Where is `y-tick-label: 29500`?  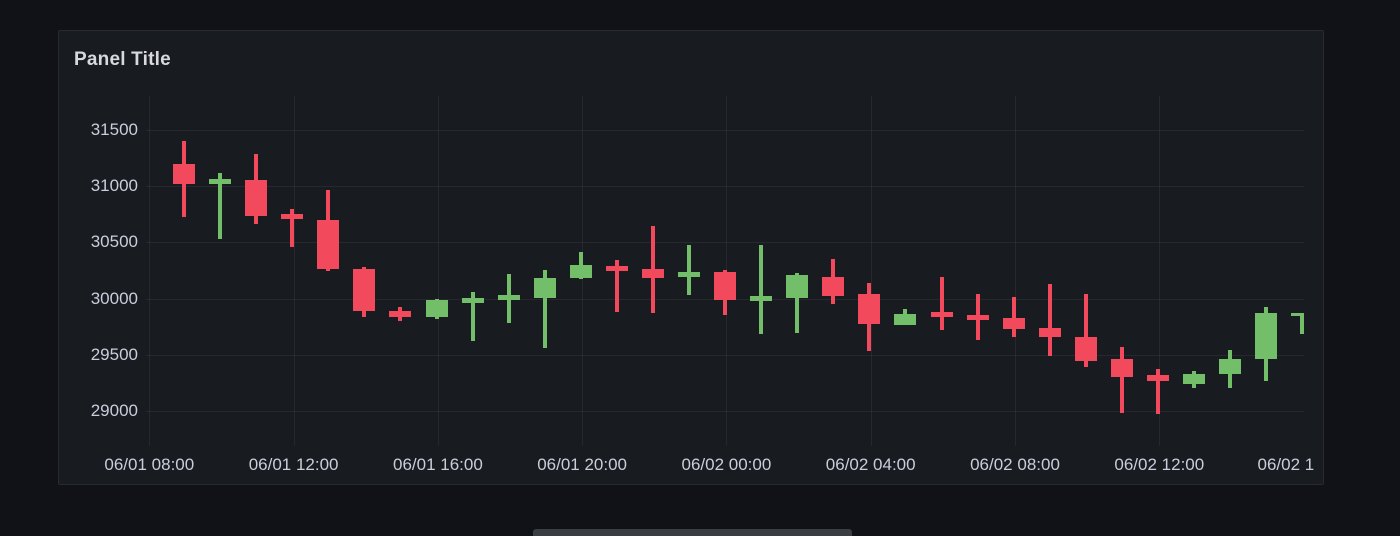 y-tick-label: 29500 is located at coordinates (114, 354).